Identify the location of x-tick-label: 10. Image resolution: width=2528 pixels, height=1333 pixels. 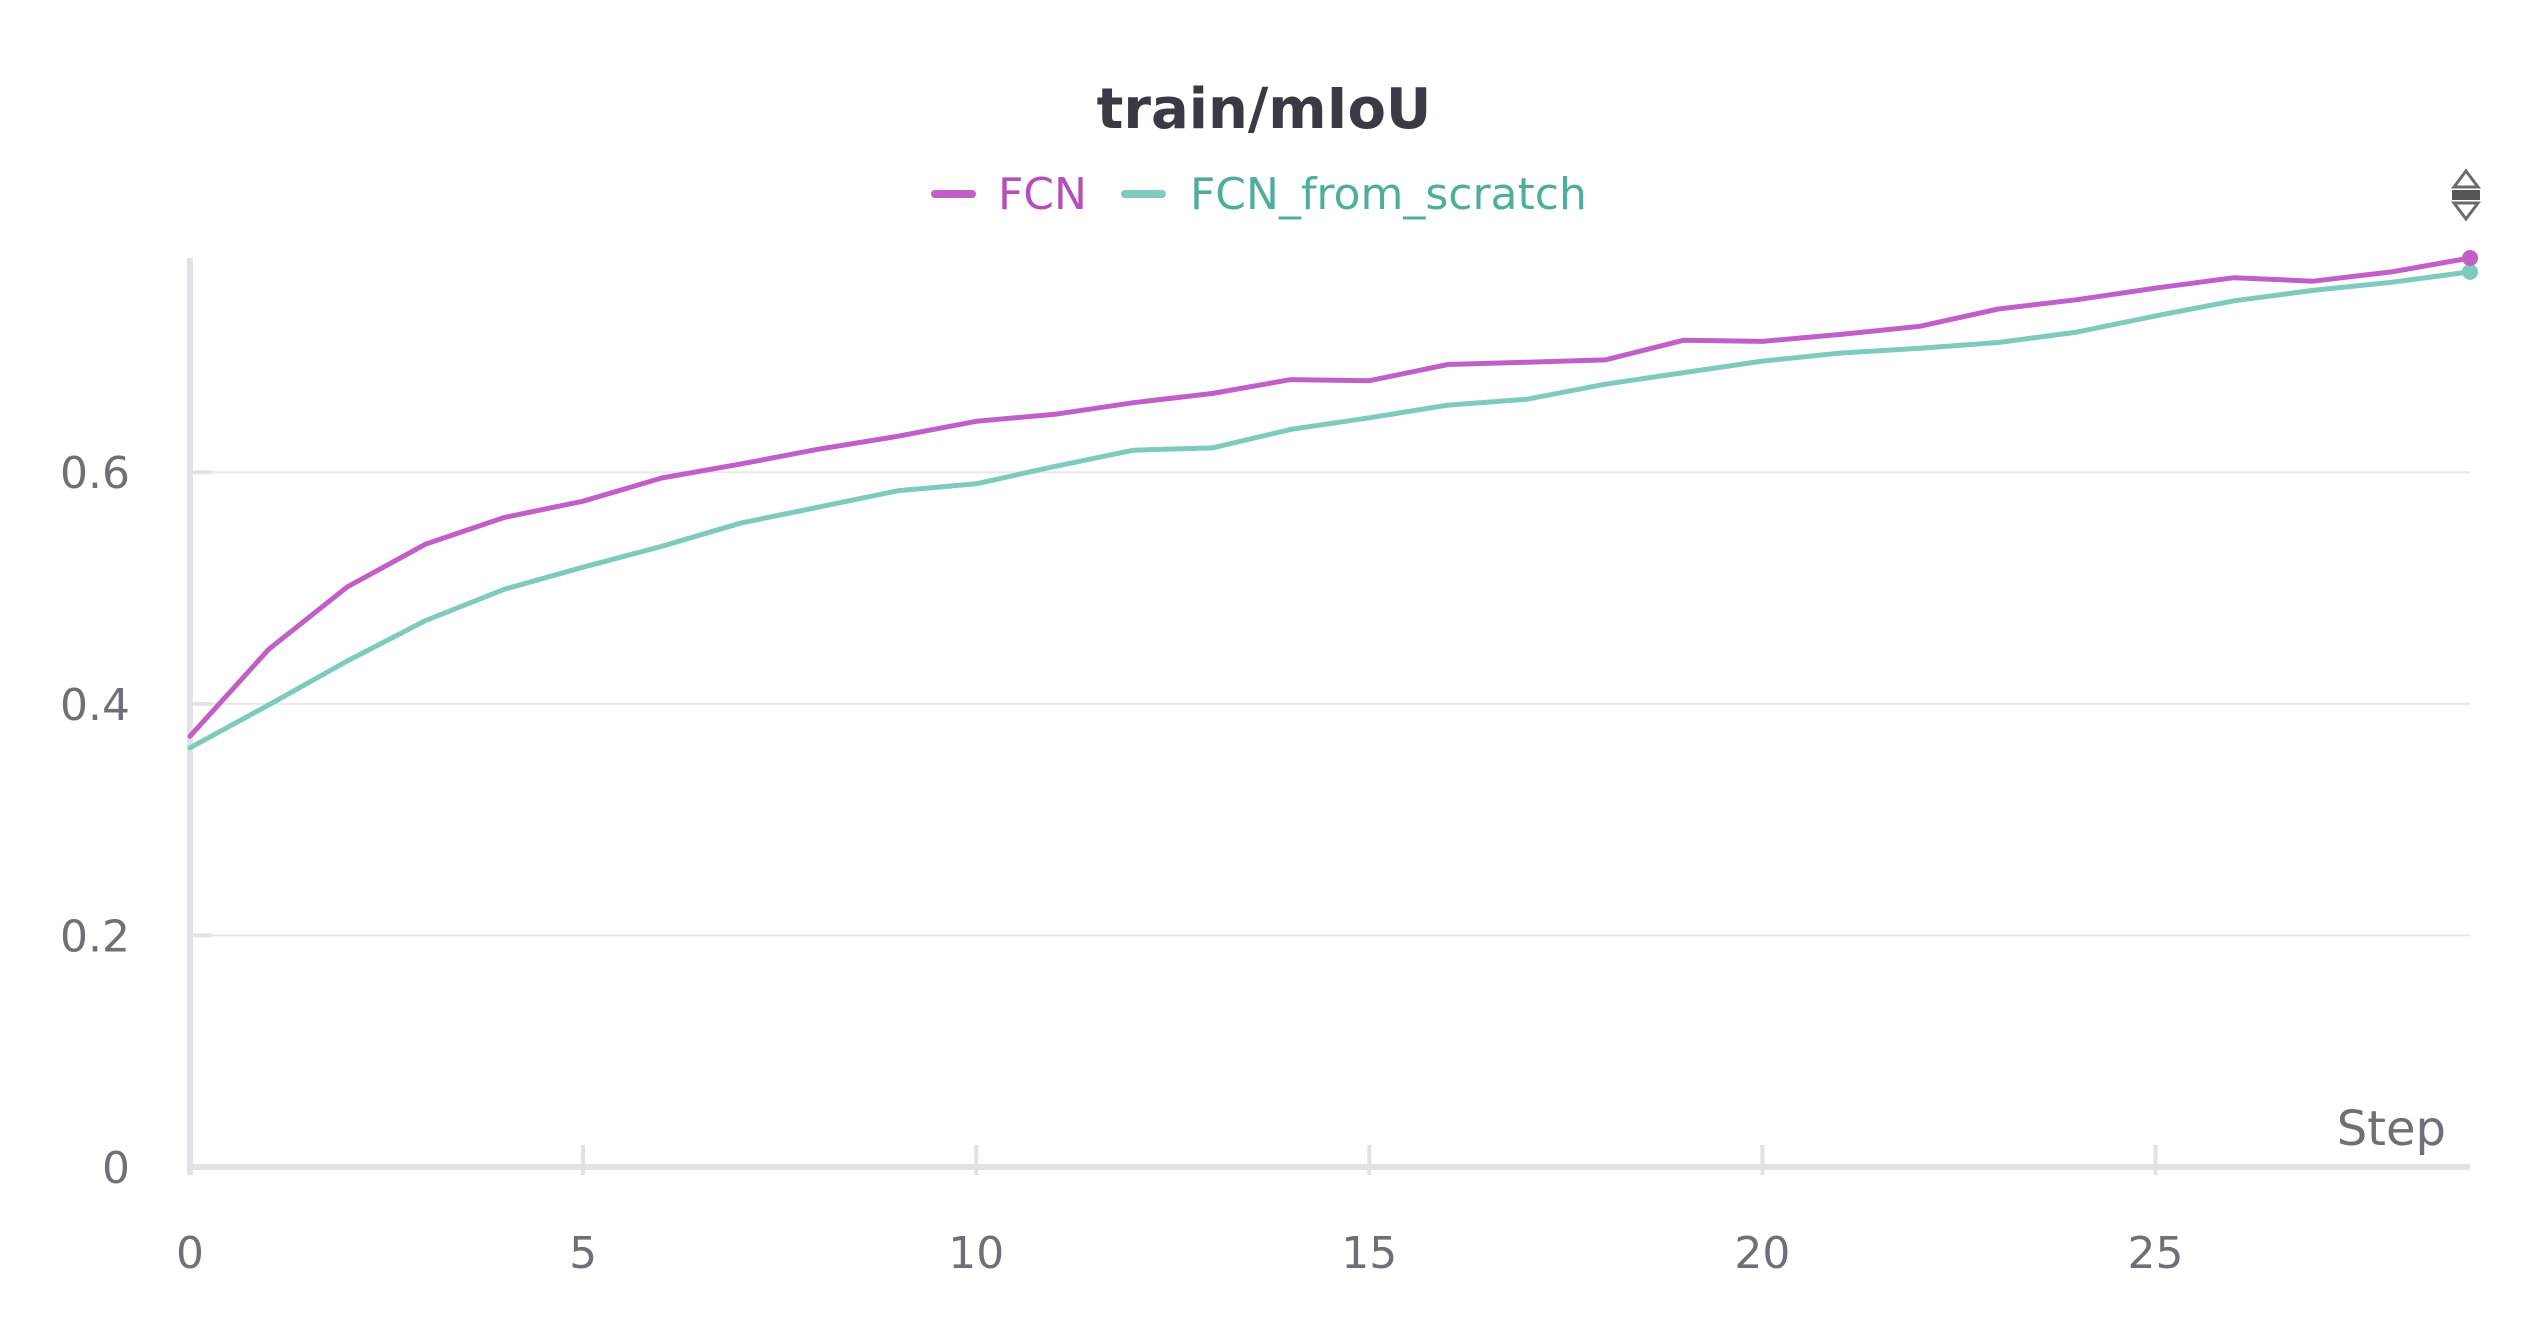
(976, 1253).